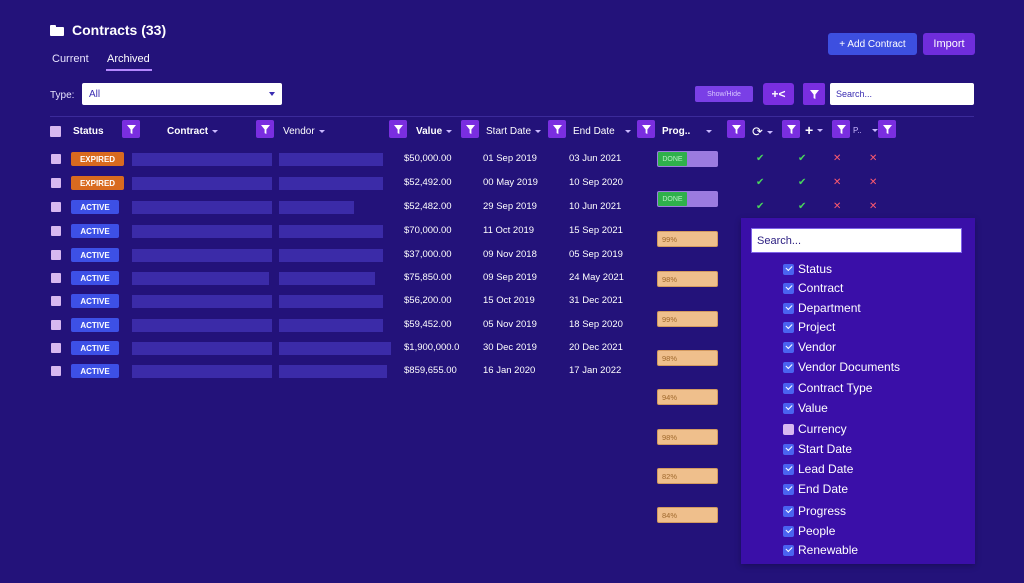 The width and height of the screenshot is (1024, 583). I want to click on filter-button, so click(814, 94).